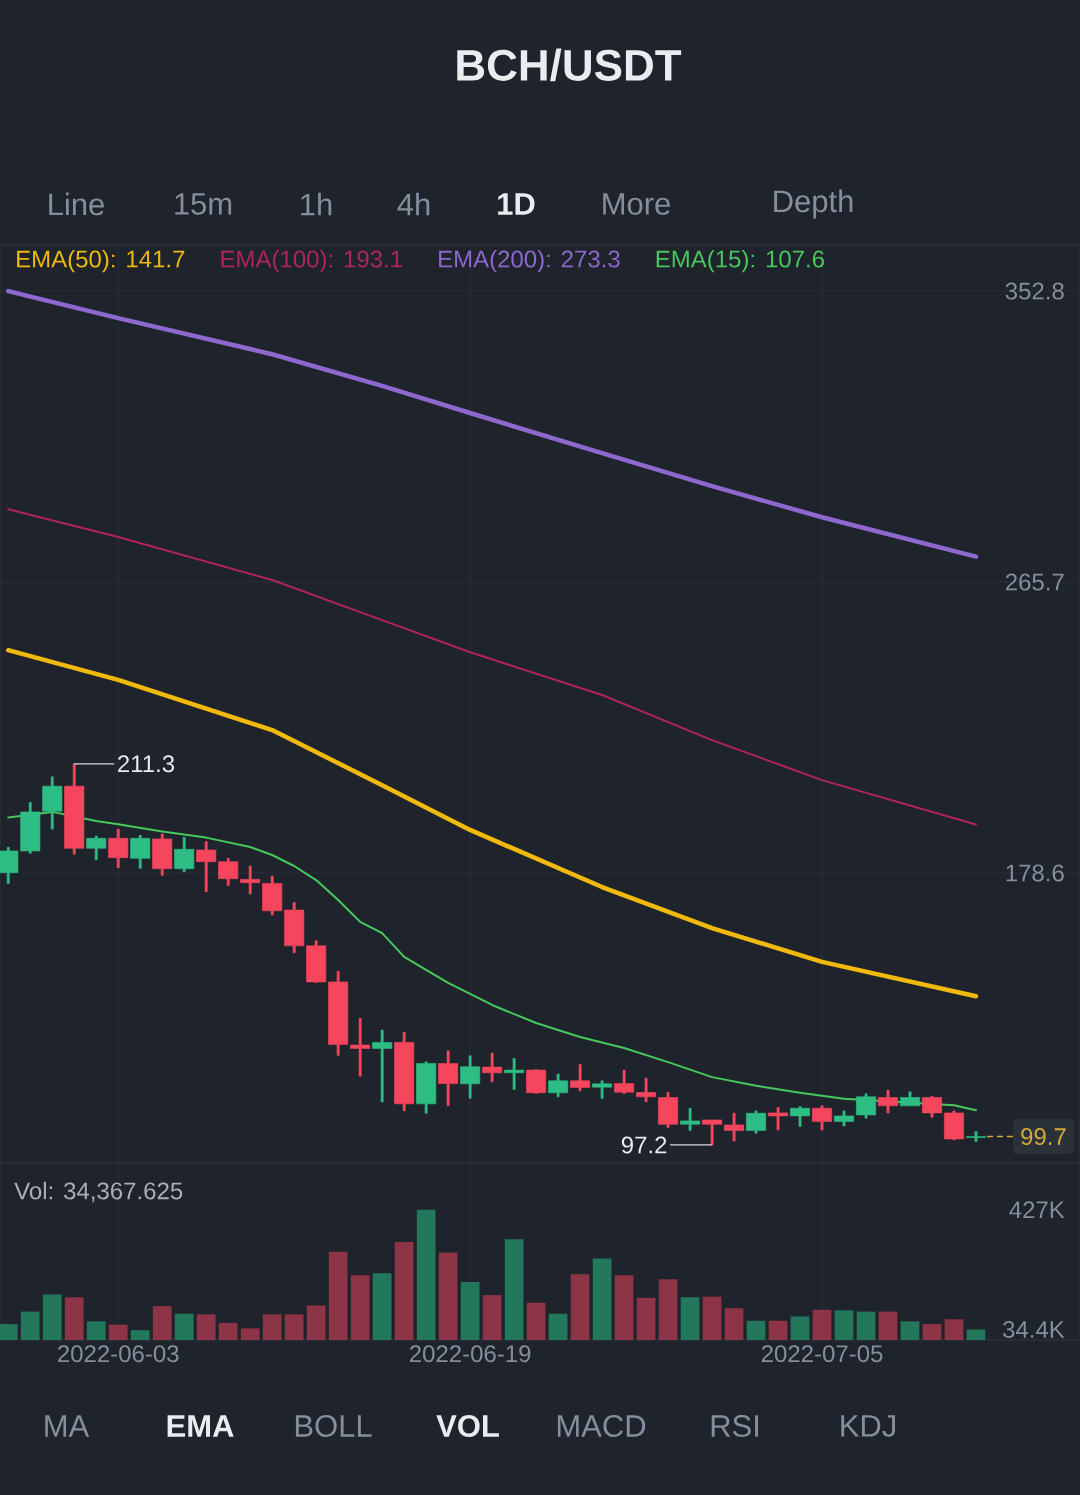  Describe the element at coordinates (1035, 873) in the screenshot. I see `y-tick-label: 178.6` at that location.